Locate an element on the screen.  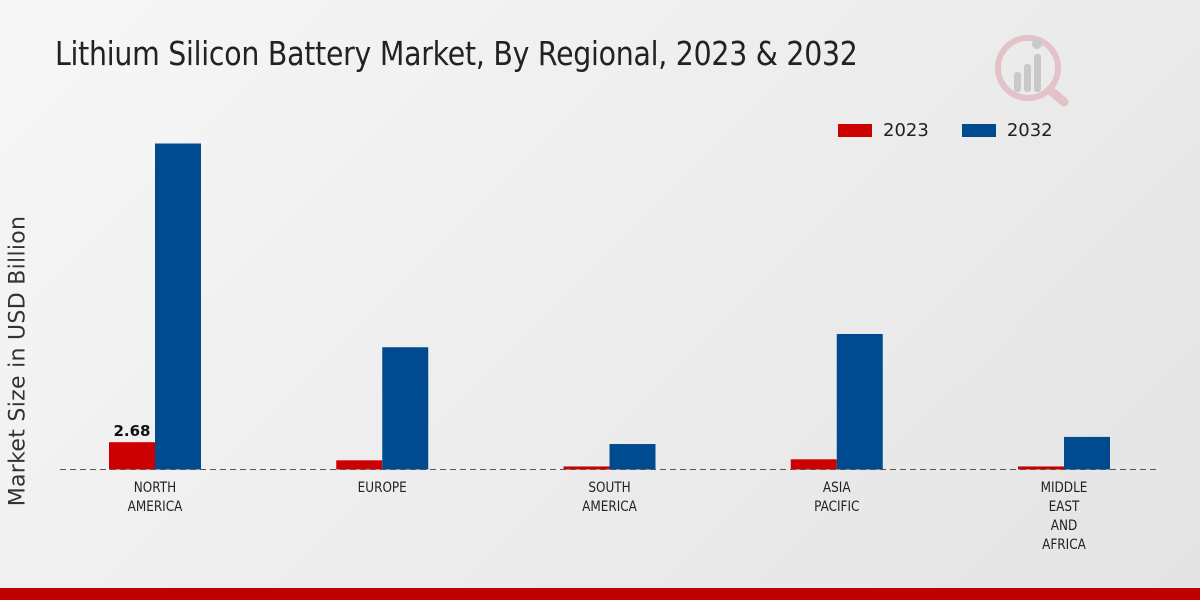
footer-bar is located at coordinates (600, 594).